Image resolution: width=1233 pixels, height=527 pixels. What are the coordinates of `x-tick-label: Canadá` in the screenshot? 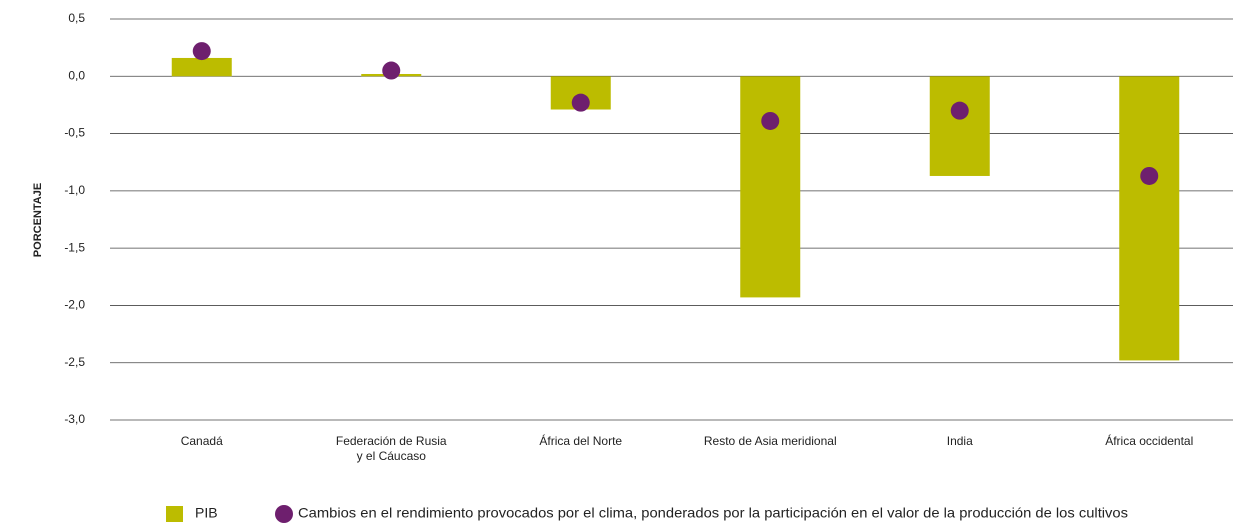 It's located at (202, 441).